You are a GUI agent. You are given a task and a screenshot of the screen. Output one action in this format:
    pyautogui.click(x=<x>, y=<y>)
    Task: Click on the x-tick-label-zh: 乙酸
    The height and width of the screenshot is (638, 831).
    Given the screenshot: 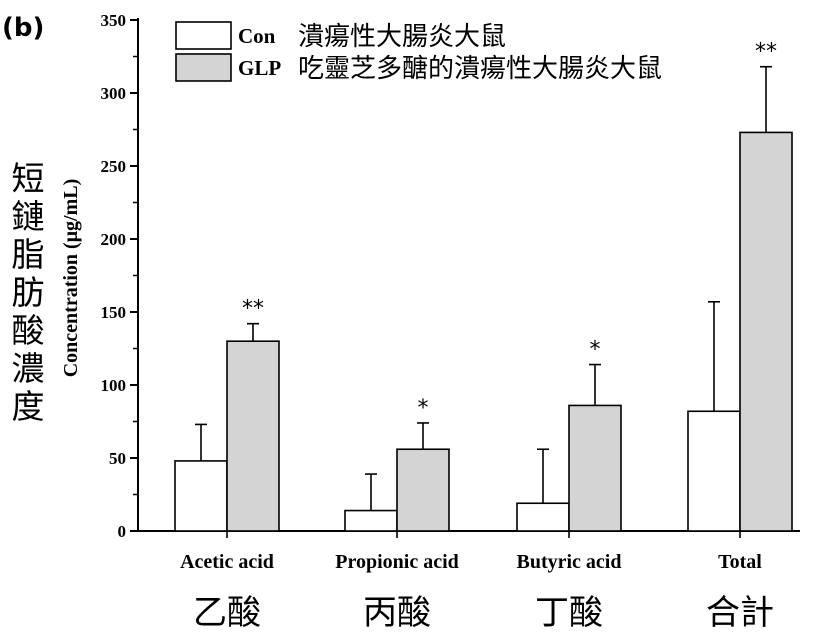 What is the action you would take?
    pyautogui.click(x=227, y=613)
    